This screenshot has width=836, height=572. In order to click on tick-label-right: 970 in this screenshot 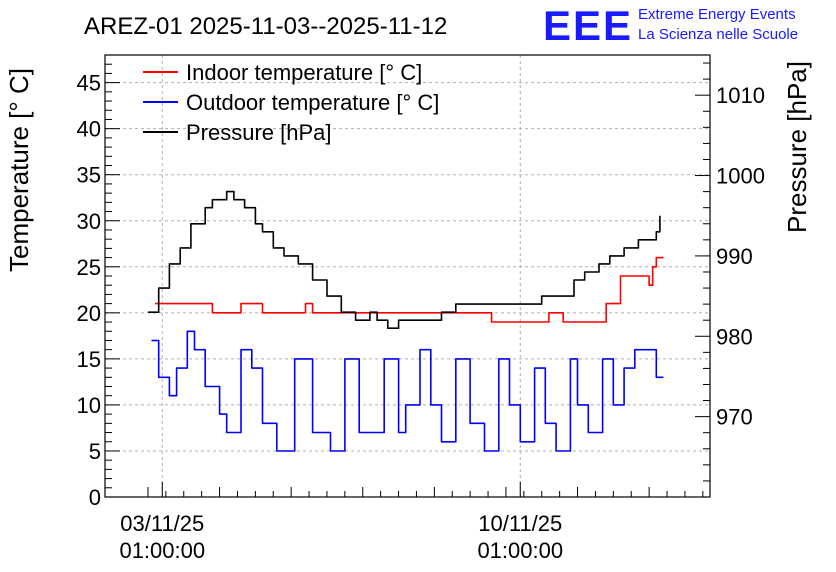, I will do `click(734, 417)`.